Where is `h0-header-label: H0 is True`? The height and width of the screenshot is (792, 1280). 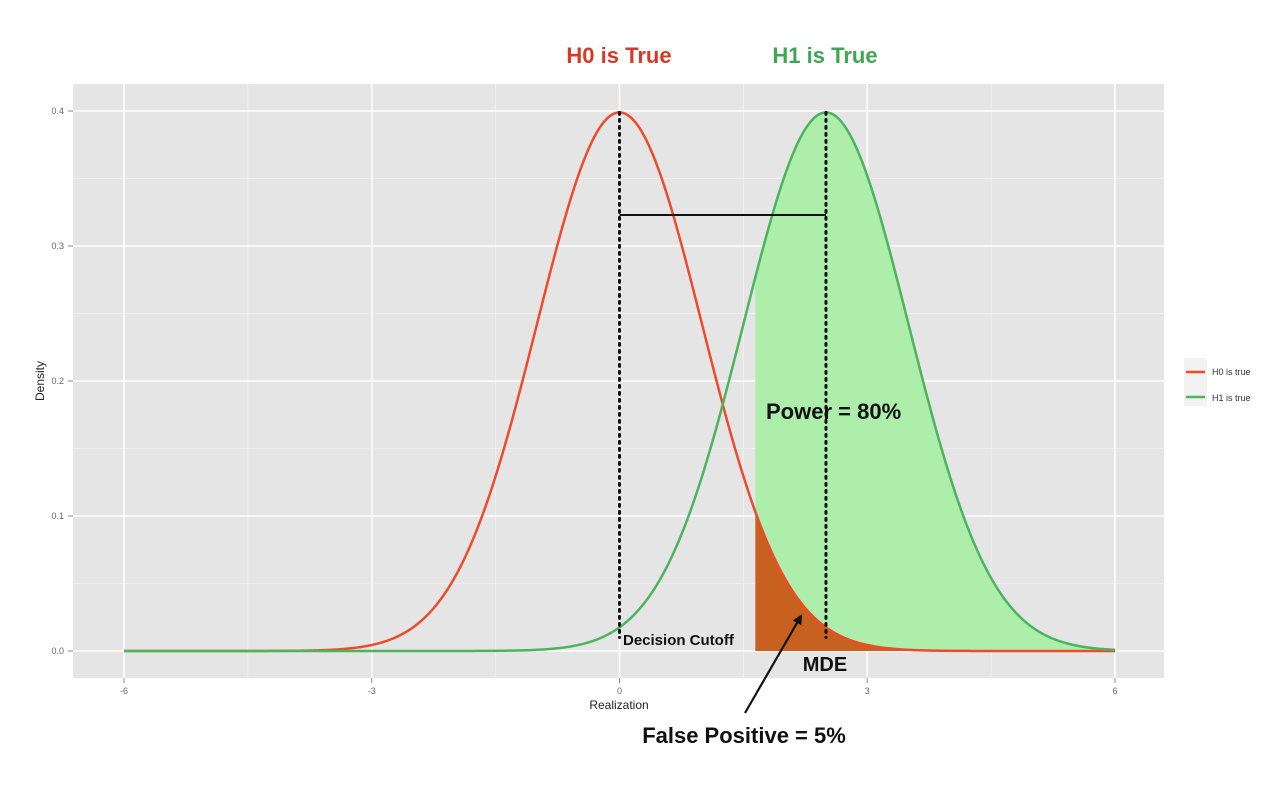
h0-header-label: H0 is True is located at coordinates (618, 55).